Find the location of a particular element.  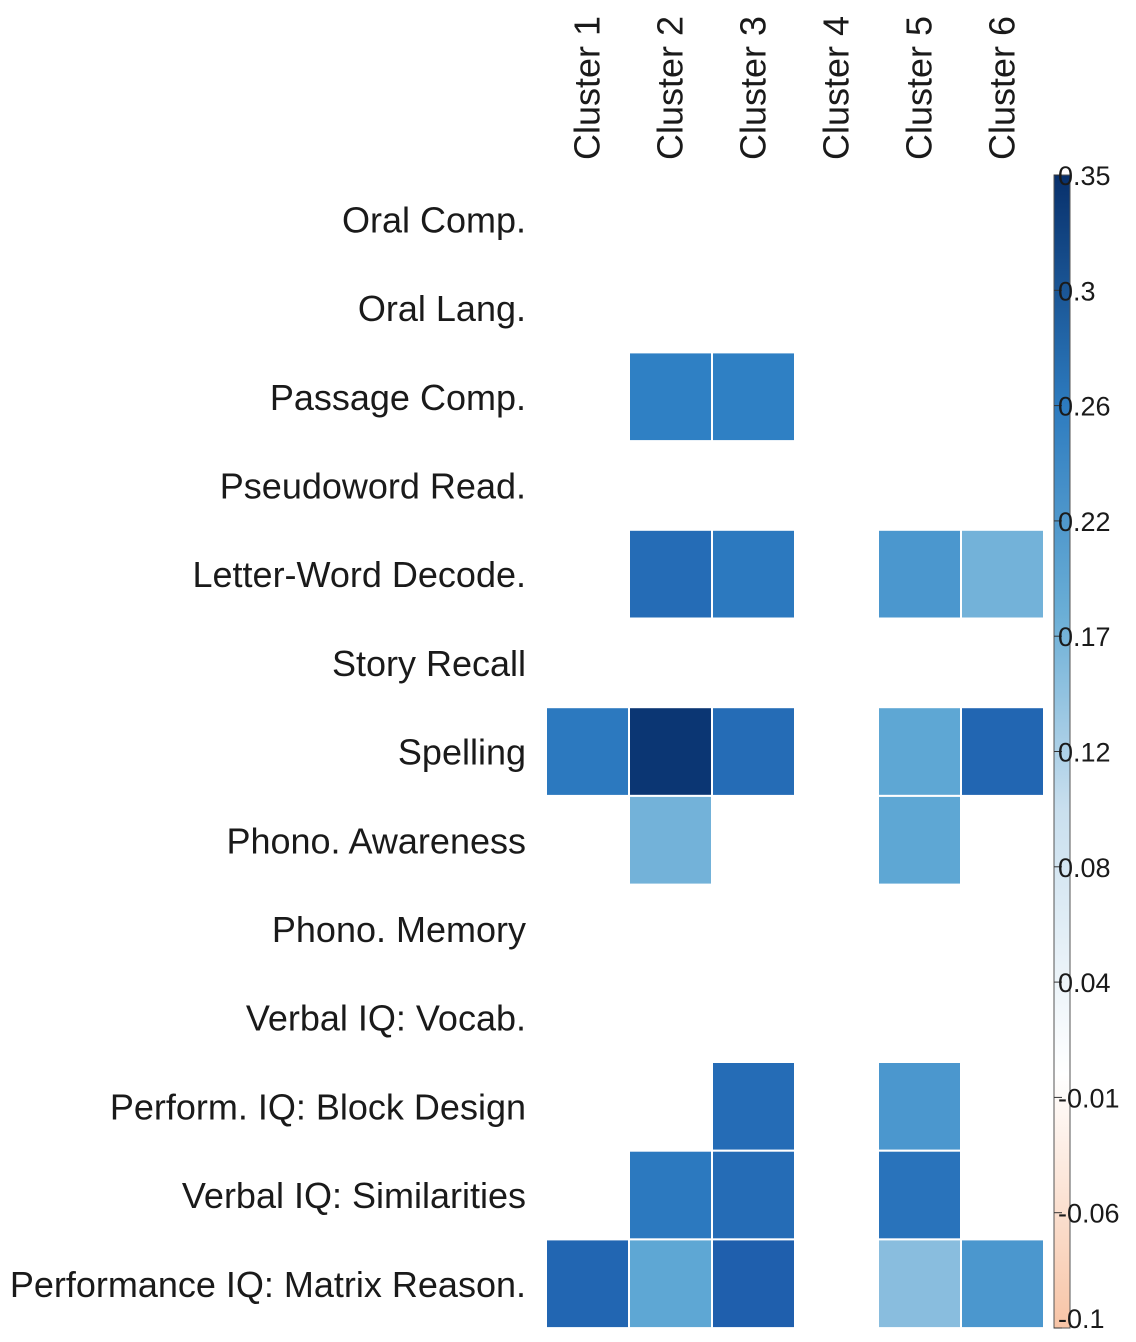

row-label-oral-comp: Oral Comp. is located at coordinates (434, 219).